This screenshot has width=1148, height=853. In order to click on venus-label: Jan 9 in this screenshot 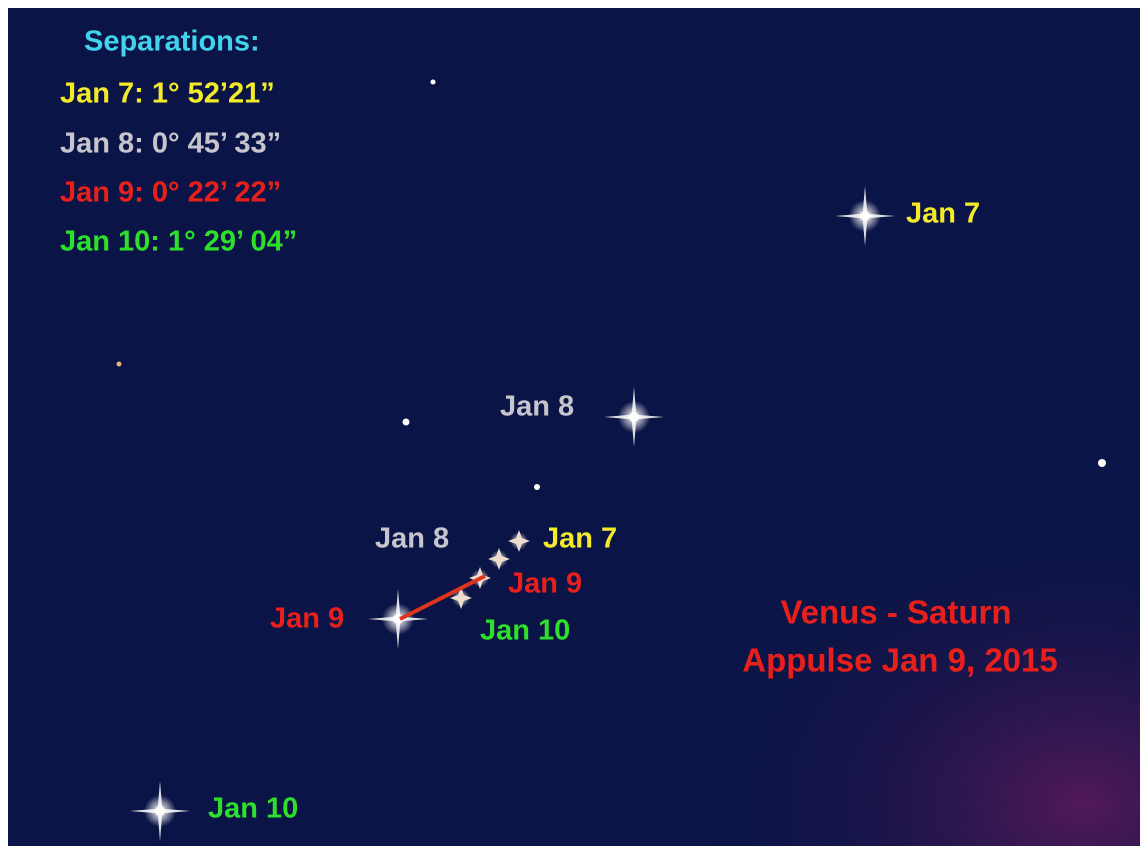, I will do `click(307, 619)`.